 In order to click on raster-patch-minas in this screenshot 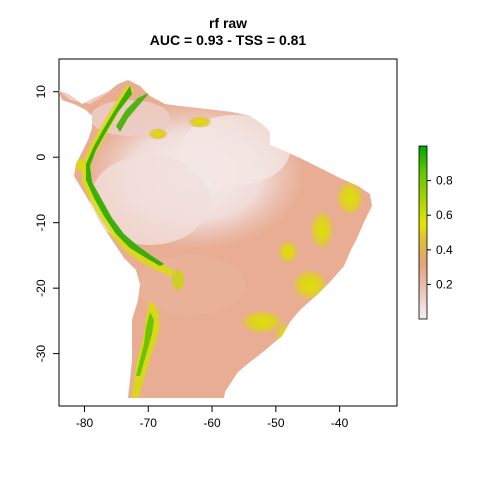, I will do `click(310, 285)`.